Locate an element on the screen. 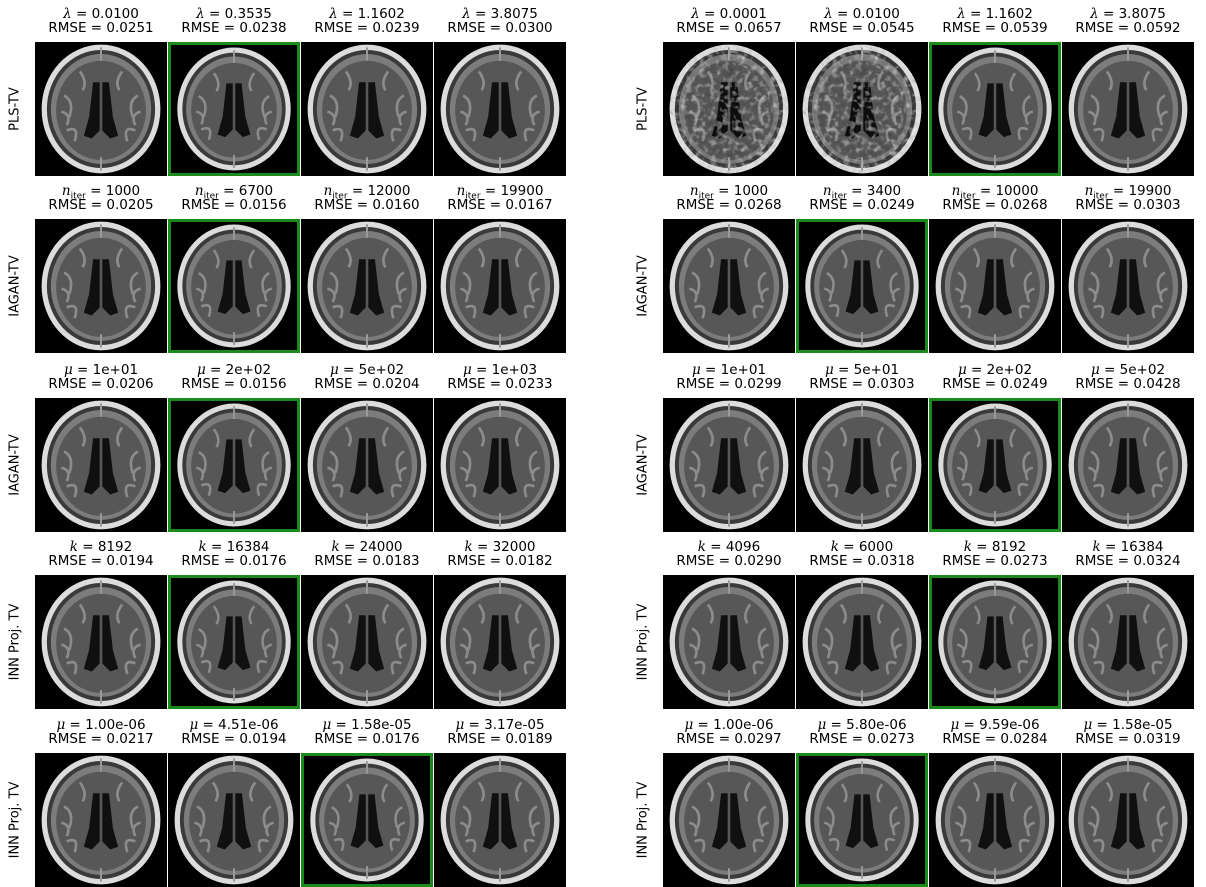  rmse-caption: RMSE = 0.0657 is located at coordinates (729, 28).